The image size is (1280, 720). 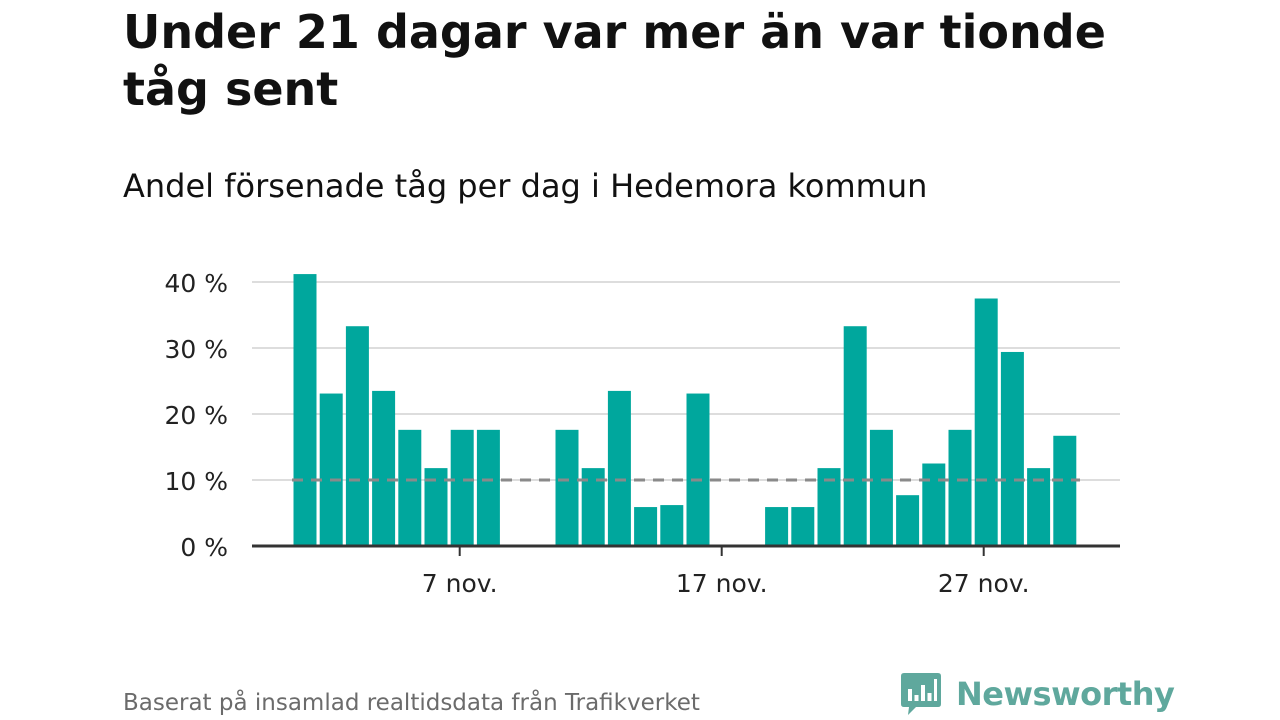 What do you see at coordinates (204, 547) in the screenshot?
I see `y-tick-label: 0 %` at bounding box center [204, 547].